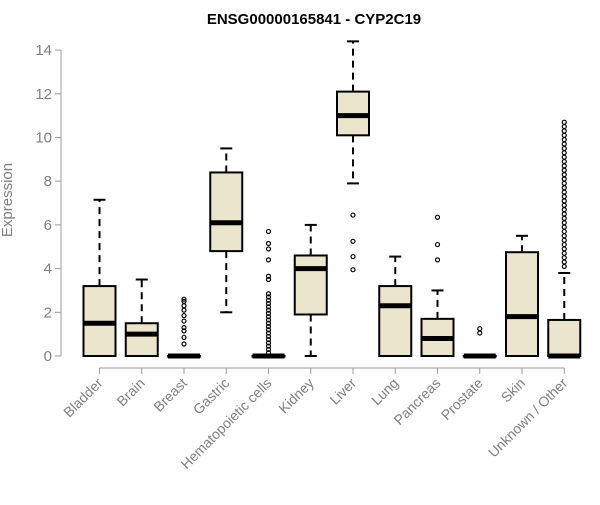 This screenshot has height=505, width=600. Describe the element at coordinates (462, 399) in the screenshot. I see `x-tick-label: Prostate` at that location.